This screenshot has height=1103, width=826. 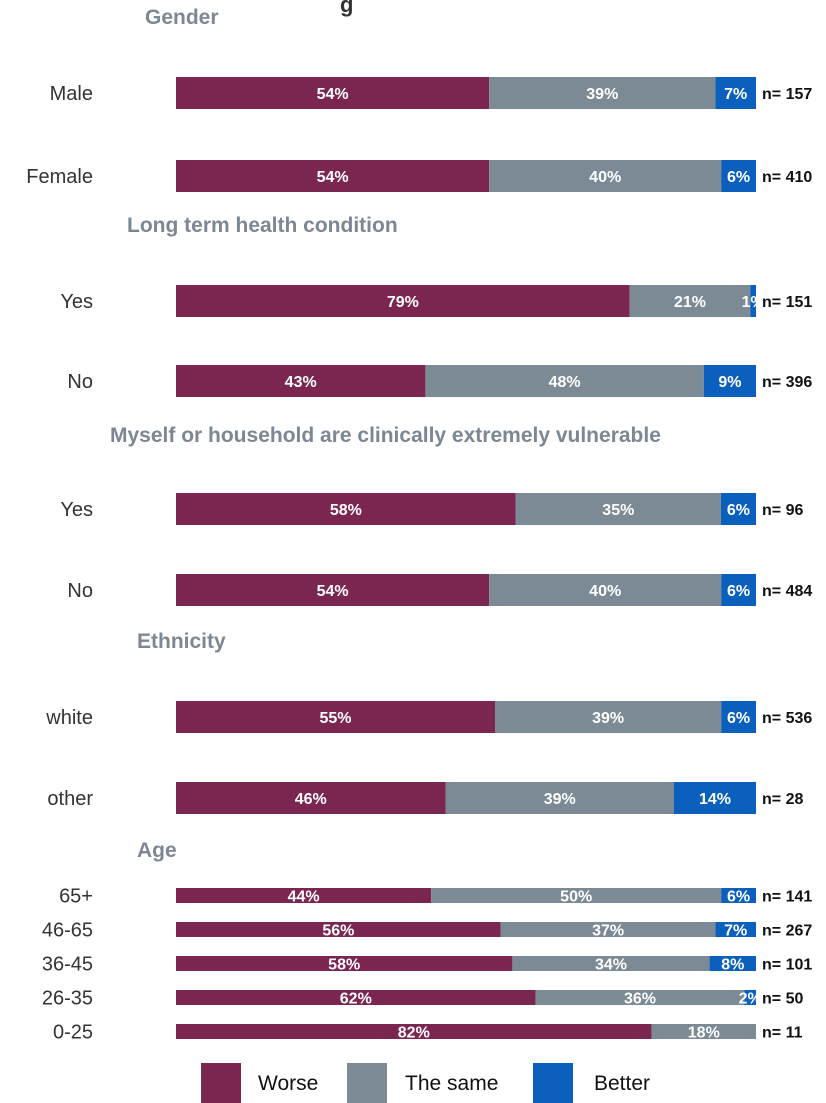 I want to click on sample-size-label: n= 28, so click(x=782, y=799).